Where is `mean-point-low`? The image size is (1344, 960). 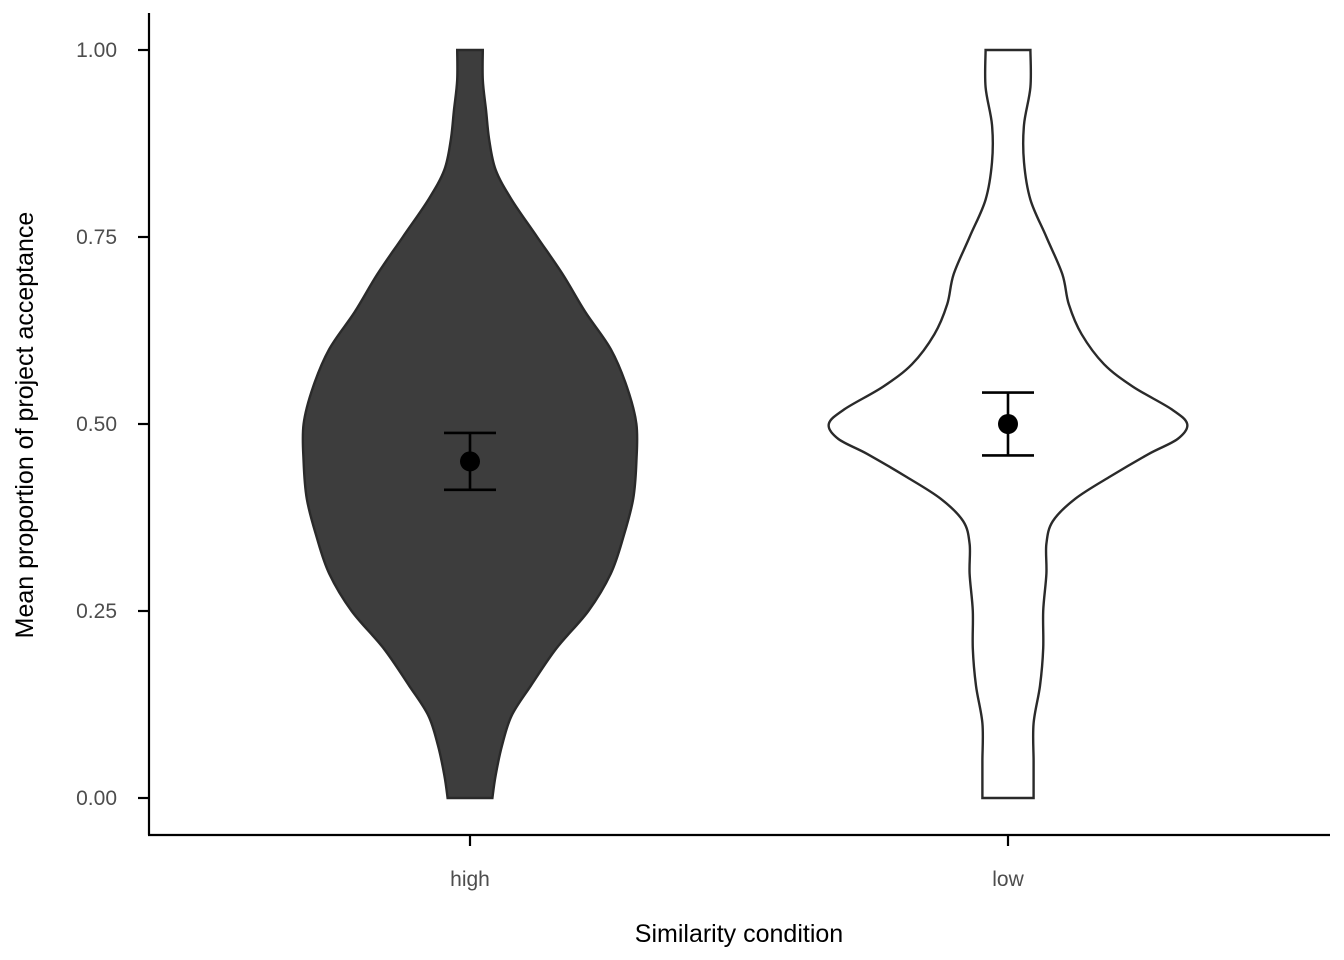
mean-point-low is located at coordinates (1008, 424).